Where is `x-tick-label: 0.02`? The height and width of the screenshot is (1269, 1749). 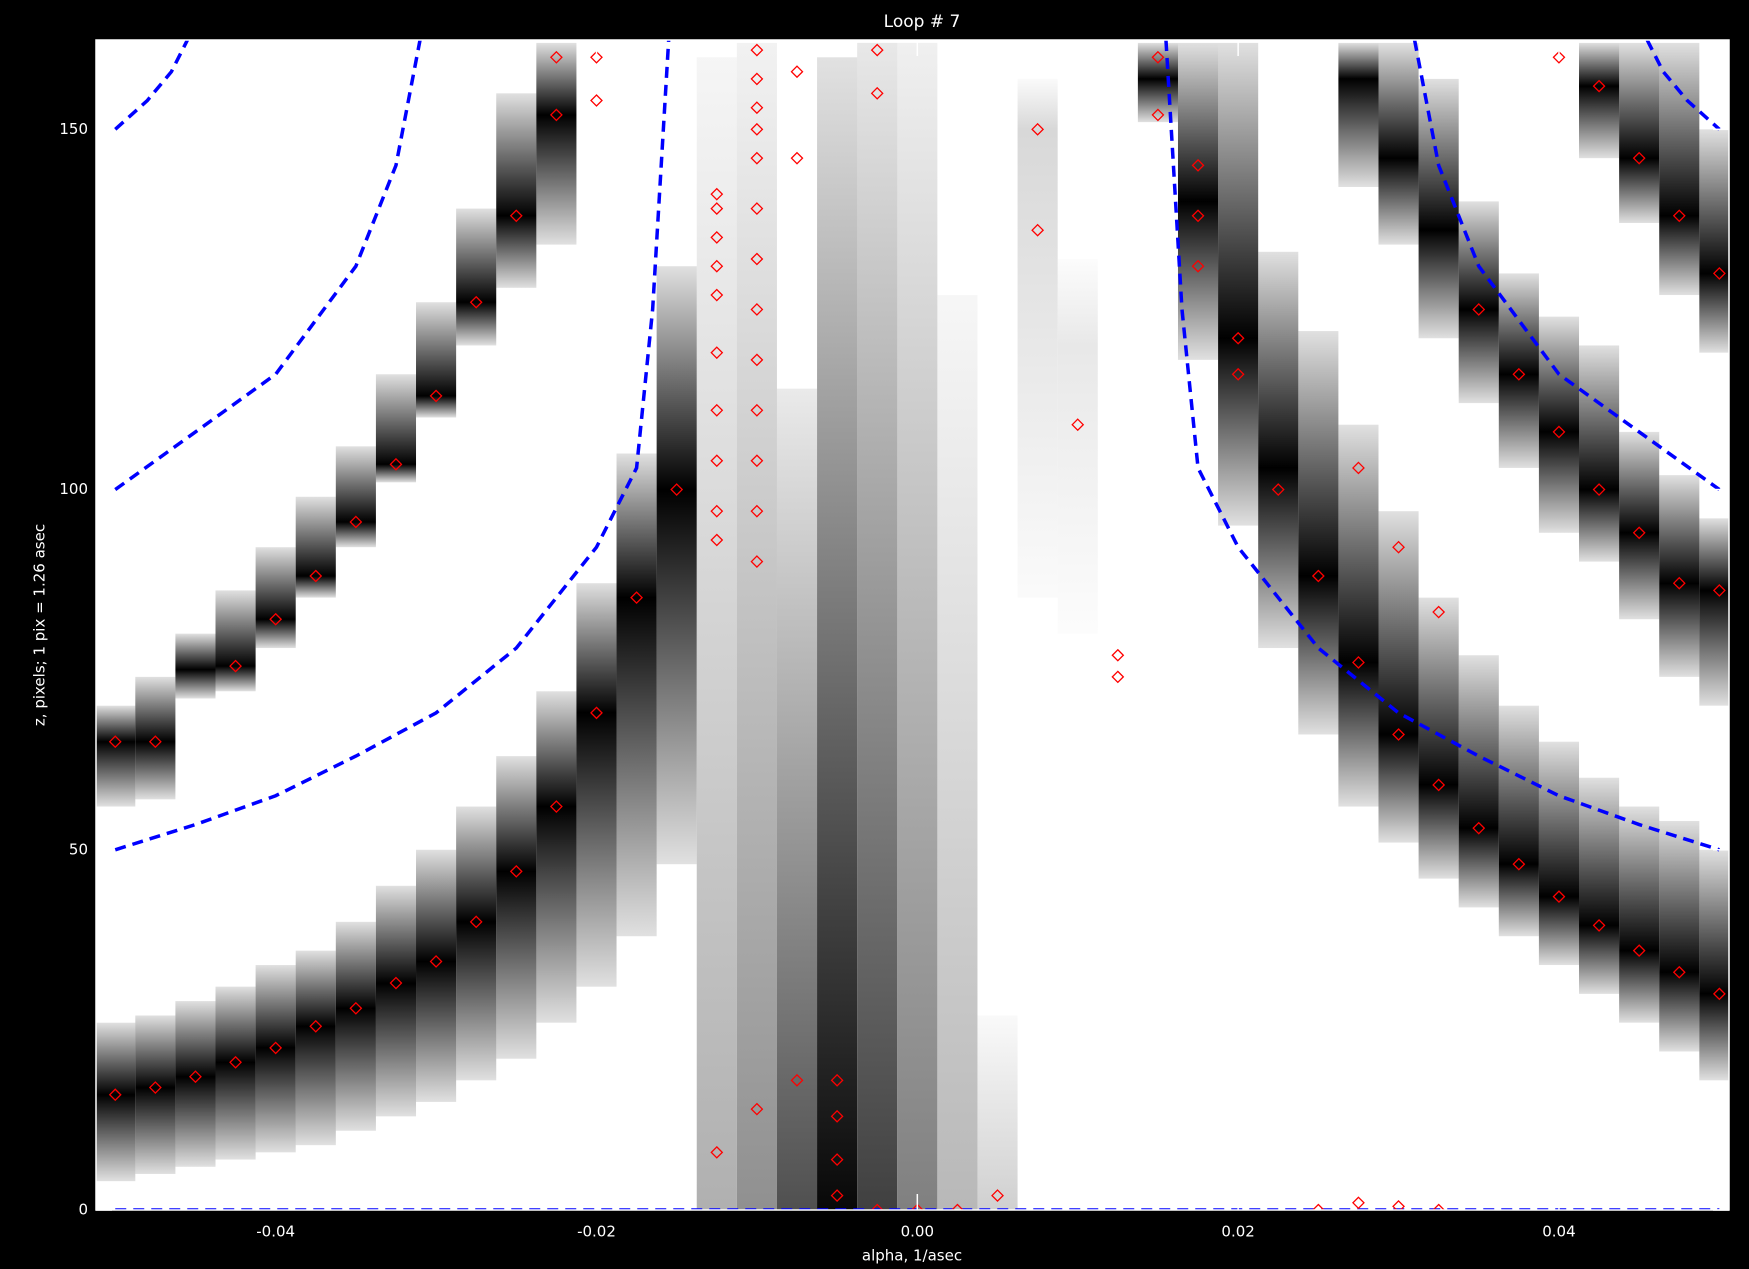 x-tick-label: 0.02 is located at coordinates (1237, 1232).